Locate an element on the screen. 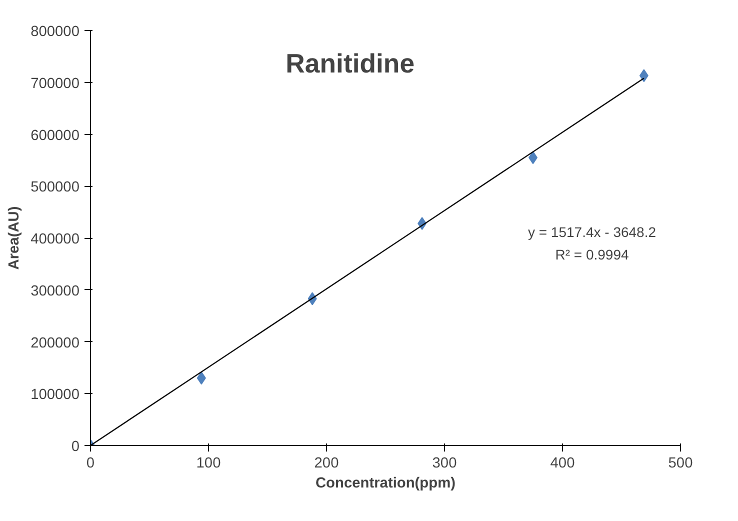 The image size is (738, 521). text: Ranitidine is located at coordinates (350, 63).